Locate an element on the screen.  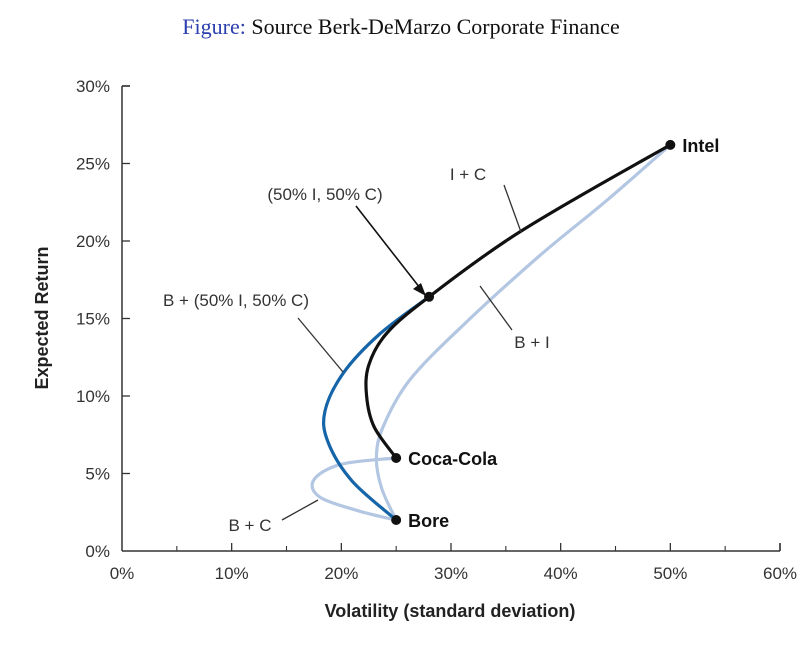
y-tick-label: 10% is located at coordinates (93, 396).